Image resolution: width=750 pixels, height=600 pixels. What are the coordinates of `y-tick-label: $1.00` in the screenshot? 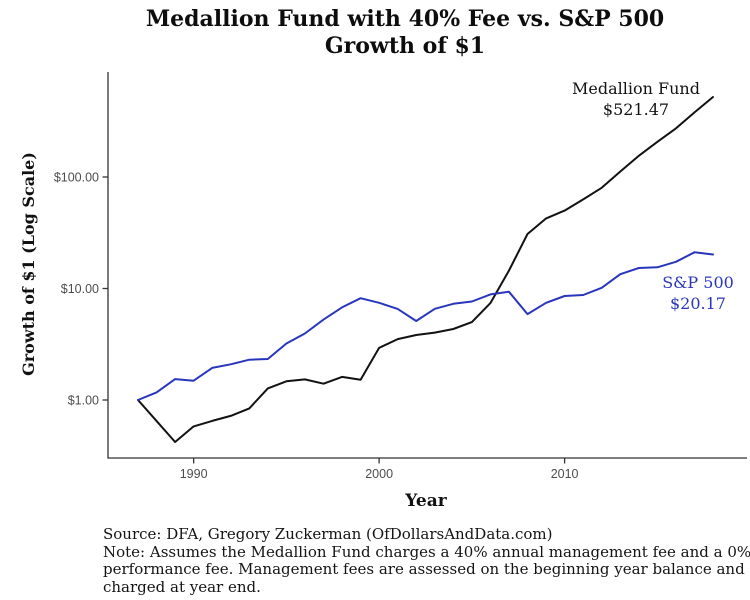 It's located at (83, 401).